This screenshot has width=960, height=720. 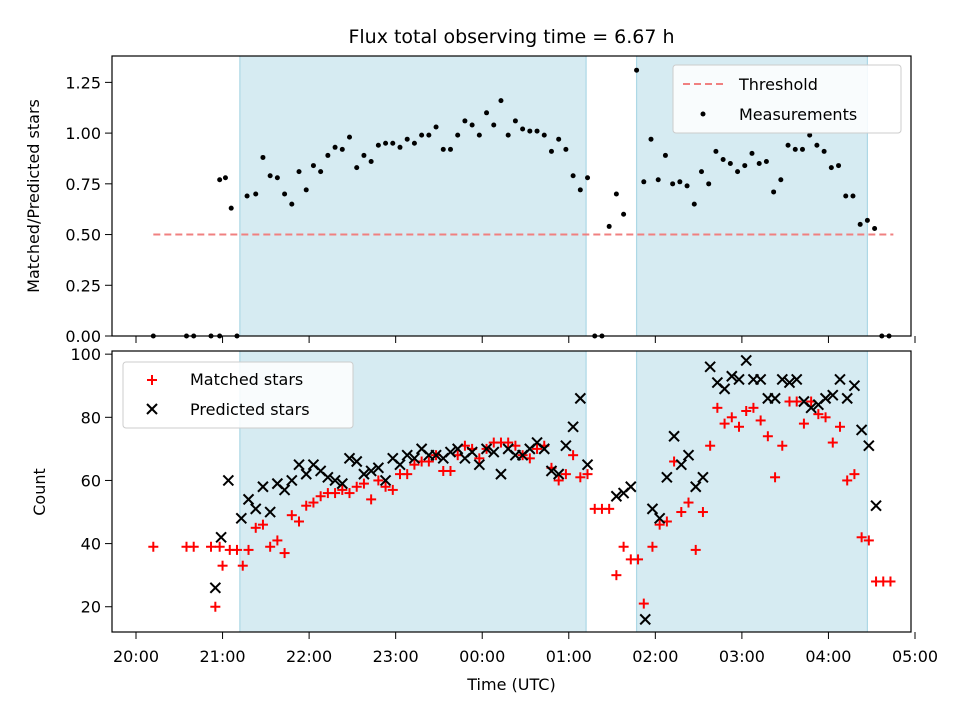 I want to click on legend-matched-label: Matched stars, so click(x=246, y=379).